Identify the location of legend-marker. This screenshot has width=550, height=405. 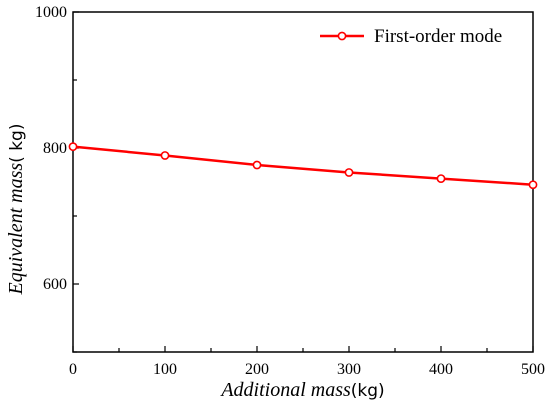
(342, 36).